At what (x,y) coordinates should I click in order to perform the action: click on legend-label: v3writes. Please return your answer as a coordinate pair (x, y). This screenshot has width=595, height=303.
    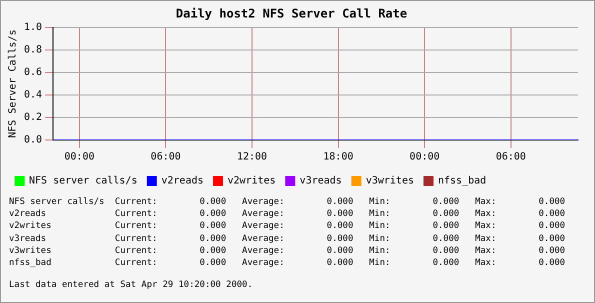
    Looking at the image, I should click on (390, 181).